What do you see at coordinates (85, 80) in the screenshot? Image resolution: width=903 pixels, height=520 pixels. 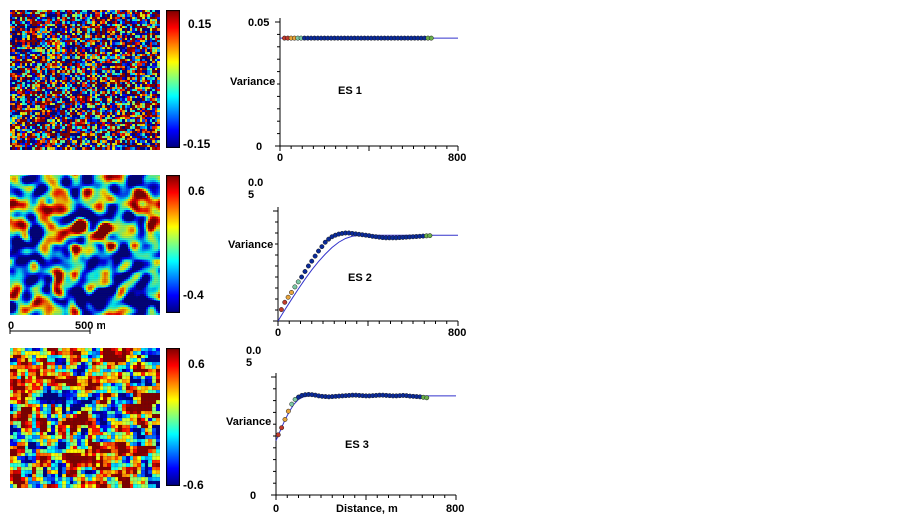 I see `es1-field-map` at bounding box center [85, 80].